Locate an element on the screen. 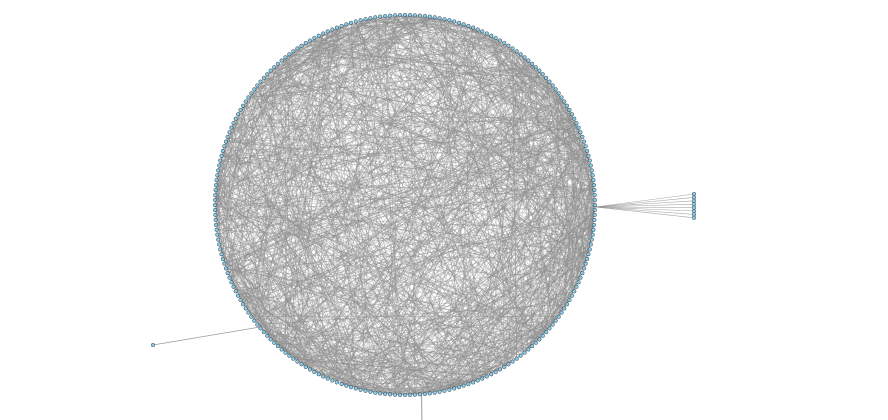  fan-edge is located at coordinates (644, 205).